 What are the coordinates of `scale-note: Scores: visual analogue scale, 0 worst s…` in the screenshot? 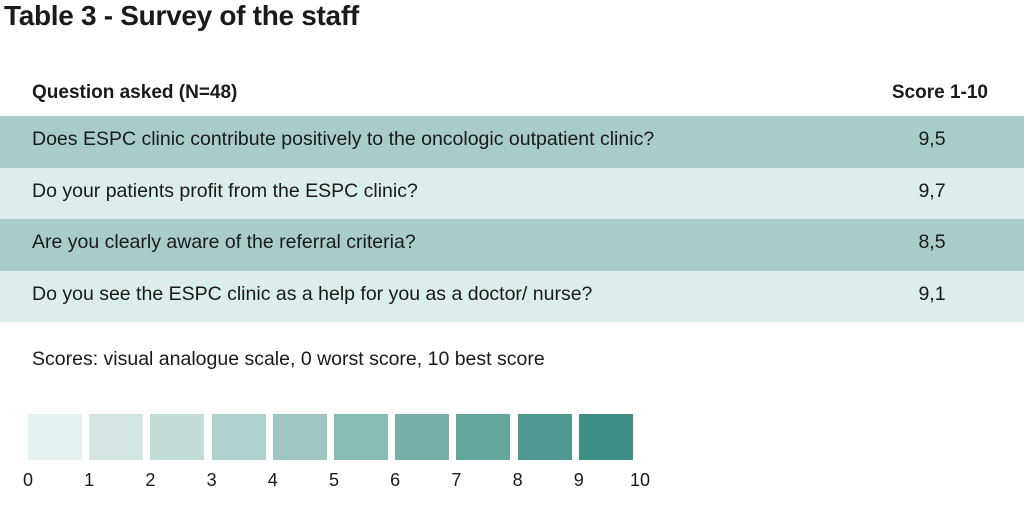 It's located at (288, 359).